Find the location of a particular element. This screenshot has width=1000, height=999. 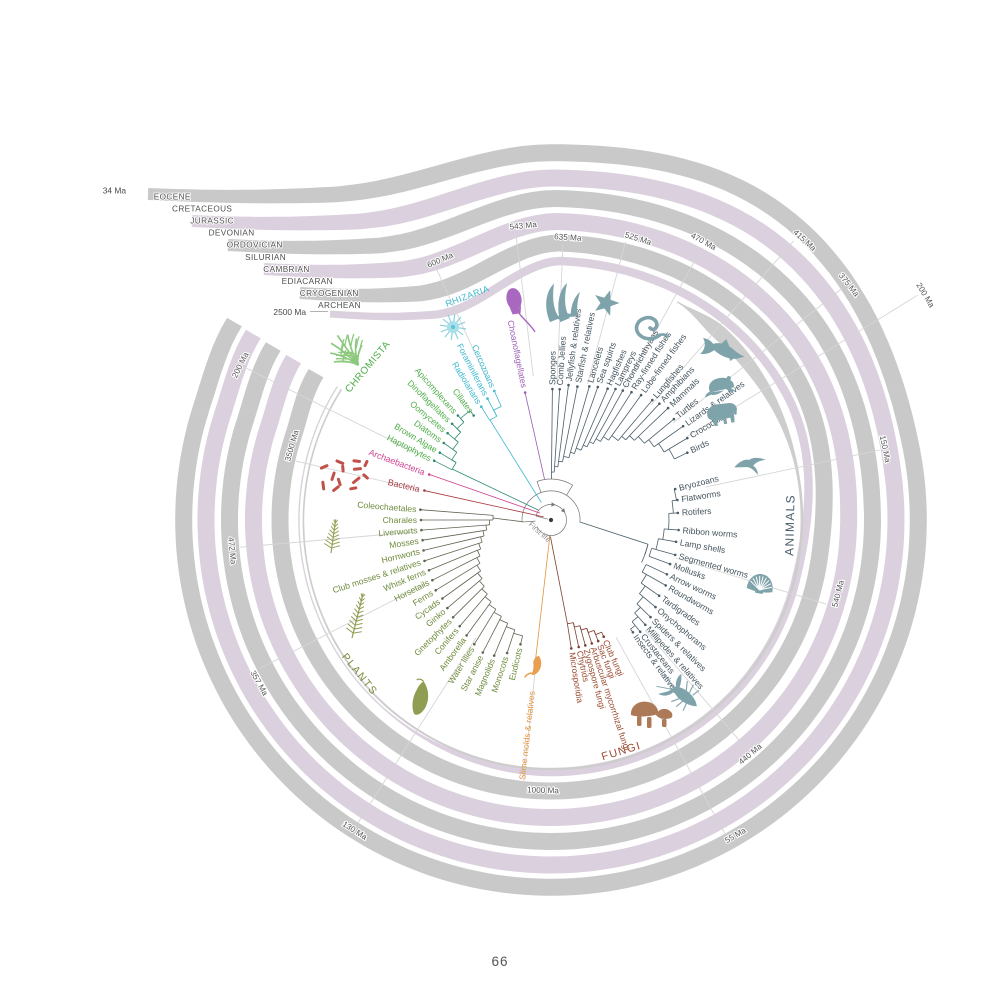

svg-text: Liverworts is located at coordinates (398, 531).